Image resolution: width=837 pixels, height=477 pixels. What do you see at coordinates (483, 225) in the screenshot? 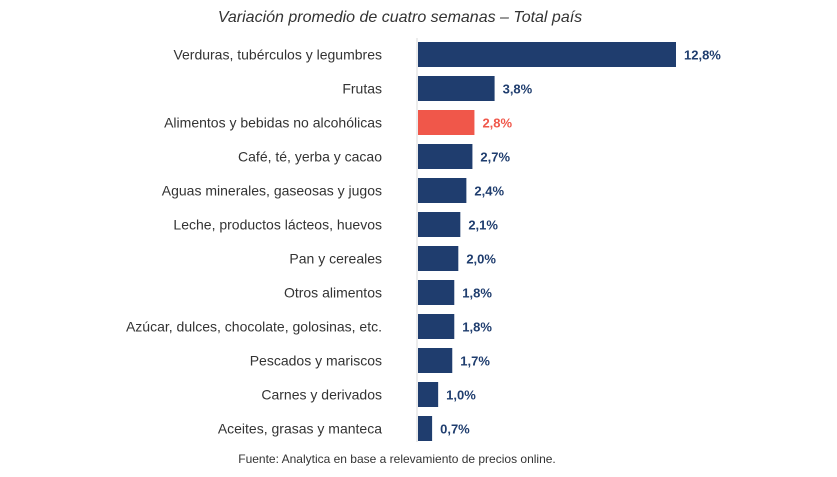
I see `value-label: 2,1%` at bounding box center [483, 225].